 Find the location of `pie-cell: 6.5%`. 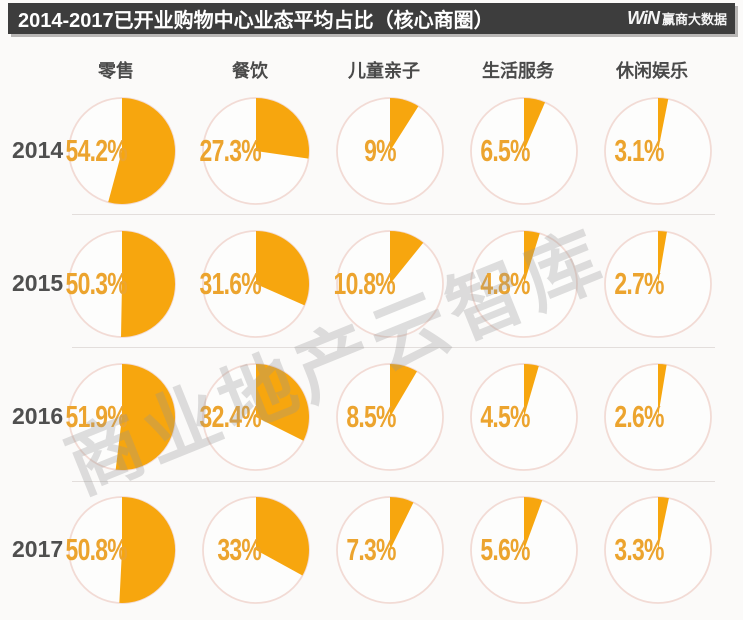

pie-cell: 6.5% is located at coordinates (524, 150).